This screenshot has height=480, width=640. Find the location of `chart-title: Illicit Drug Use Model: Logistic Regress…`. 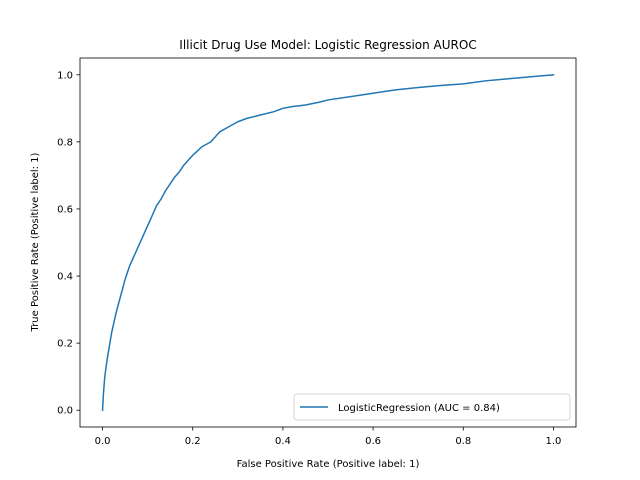

chart-title: Illicit Drug Use Model: Logistic Regress… is located at coordinates (327, 45).